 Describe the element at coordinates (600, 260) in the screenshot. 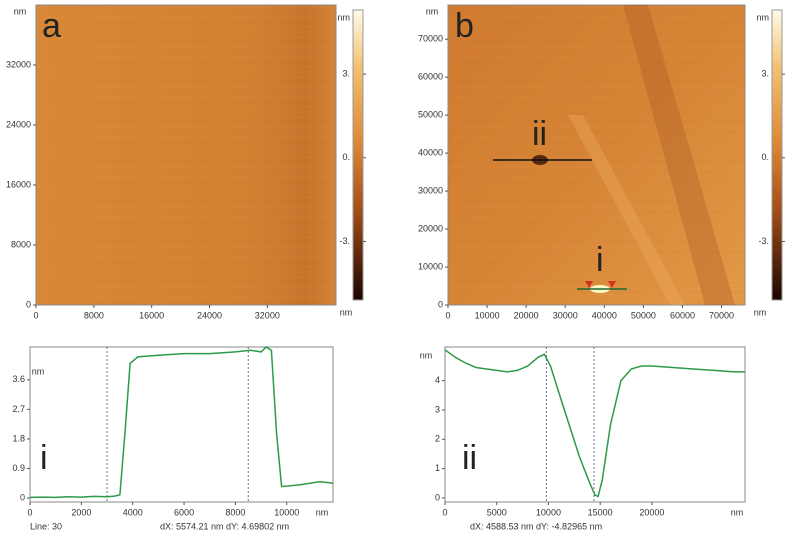

I see `annotation: i` at that location.